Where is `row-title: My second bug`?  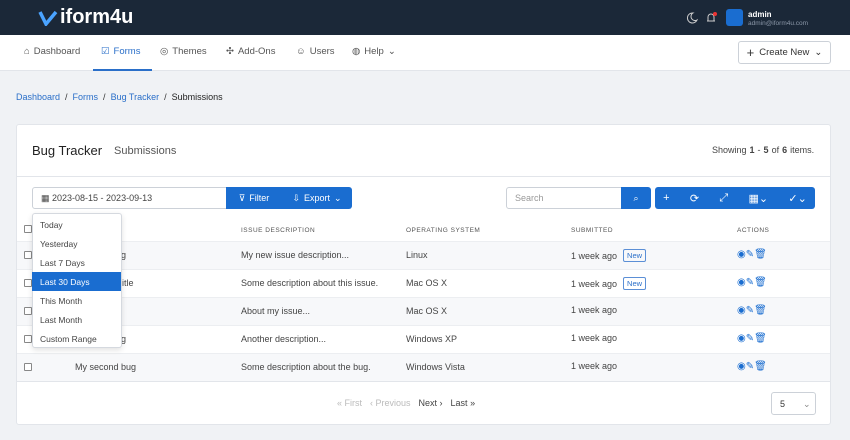 row-title: My second bug is located at coordinates (106, 367).